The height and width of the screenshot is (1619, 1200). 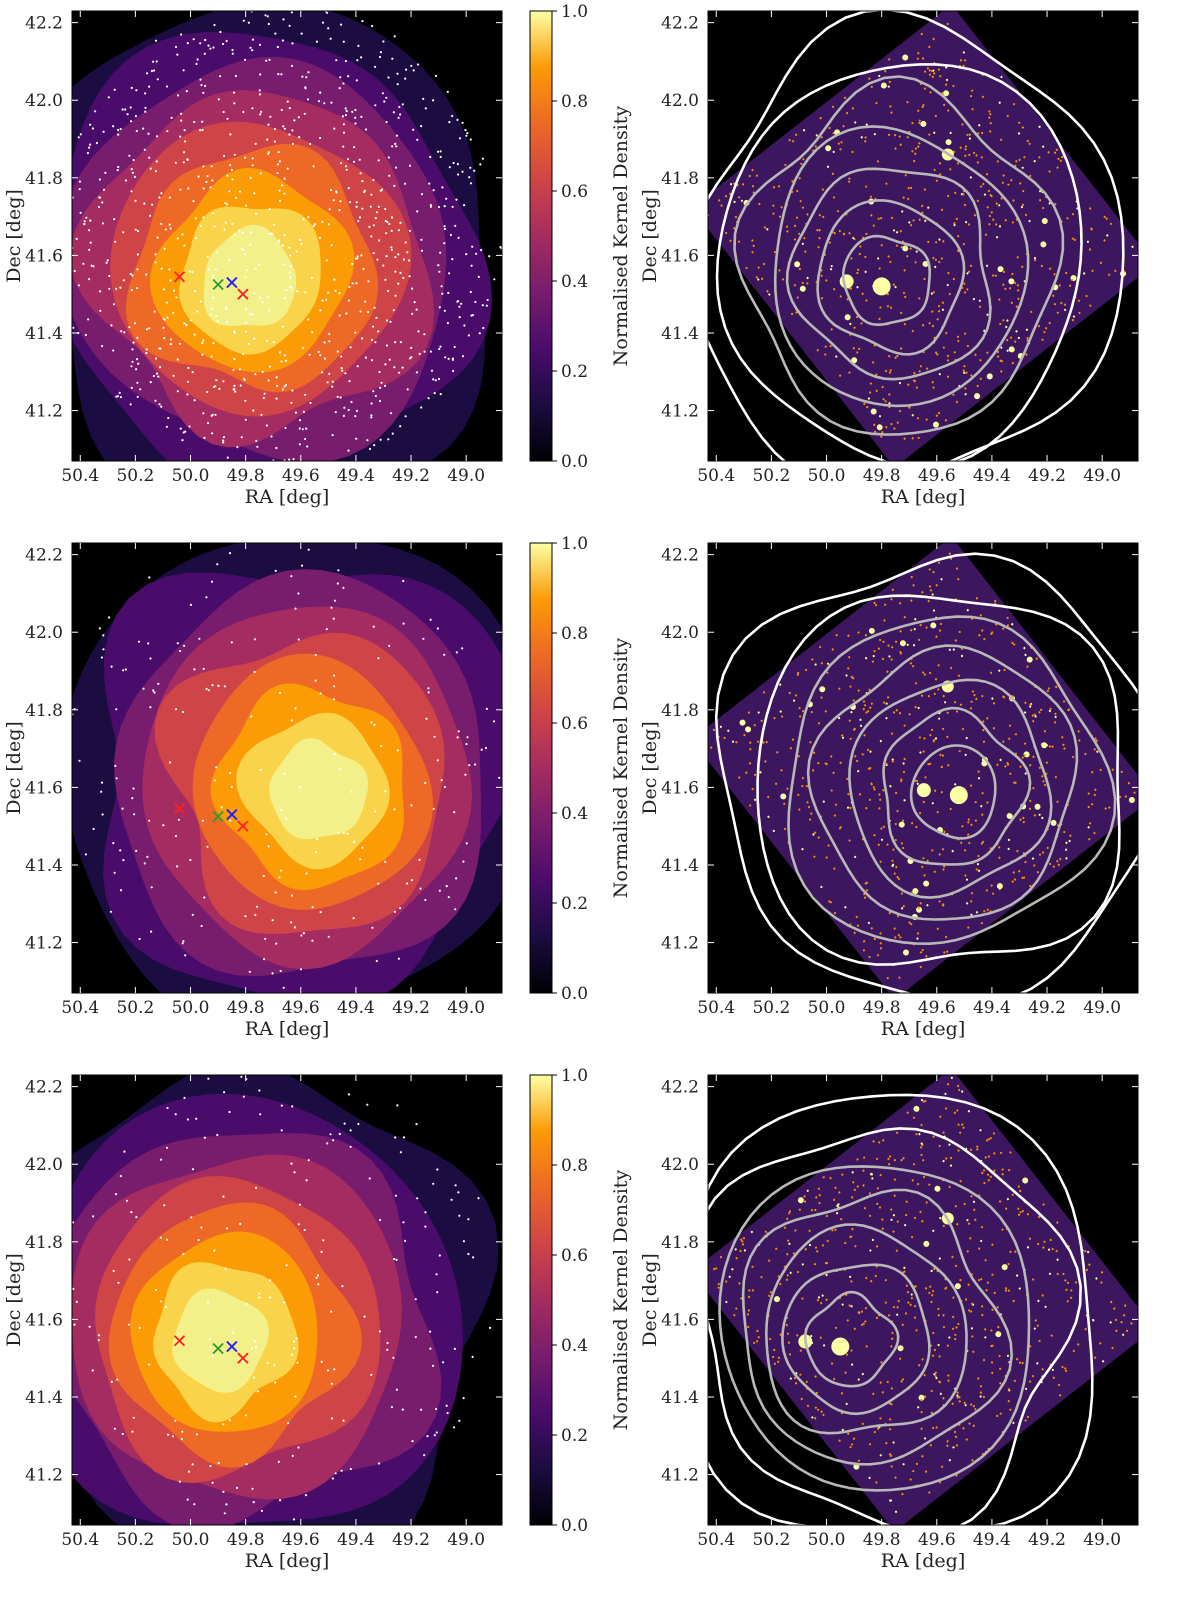 I want to click on x-tick-label: 49.4, so click(x=992, y=1008).